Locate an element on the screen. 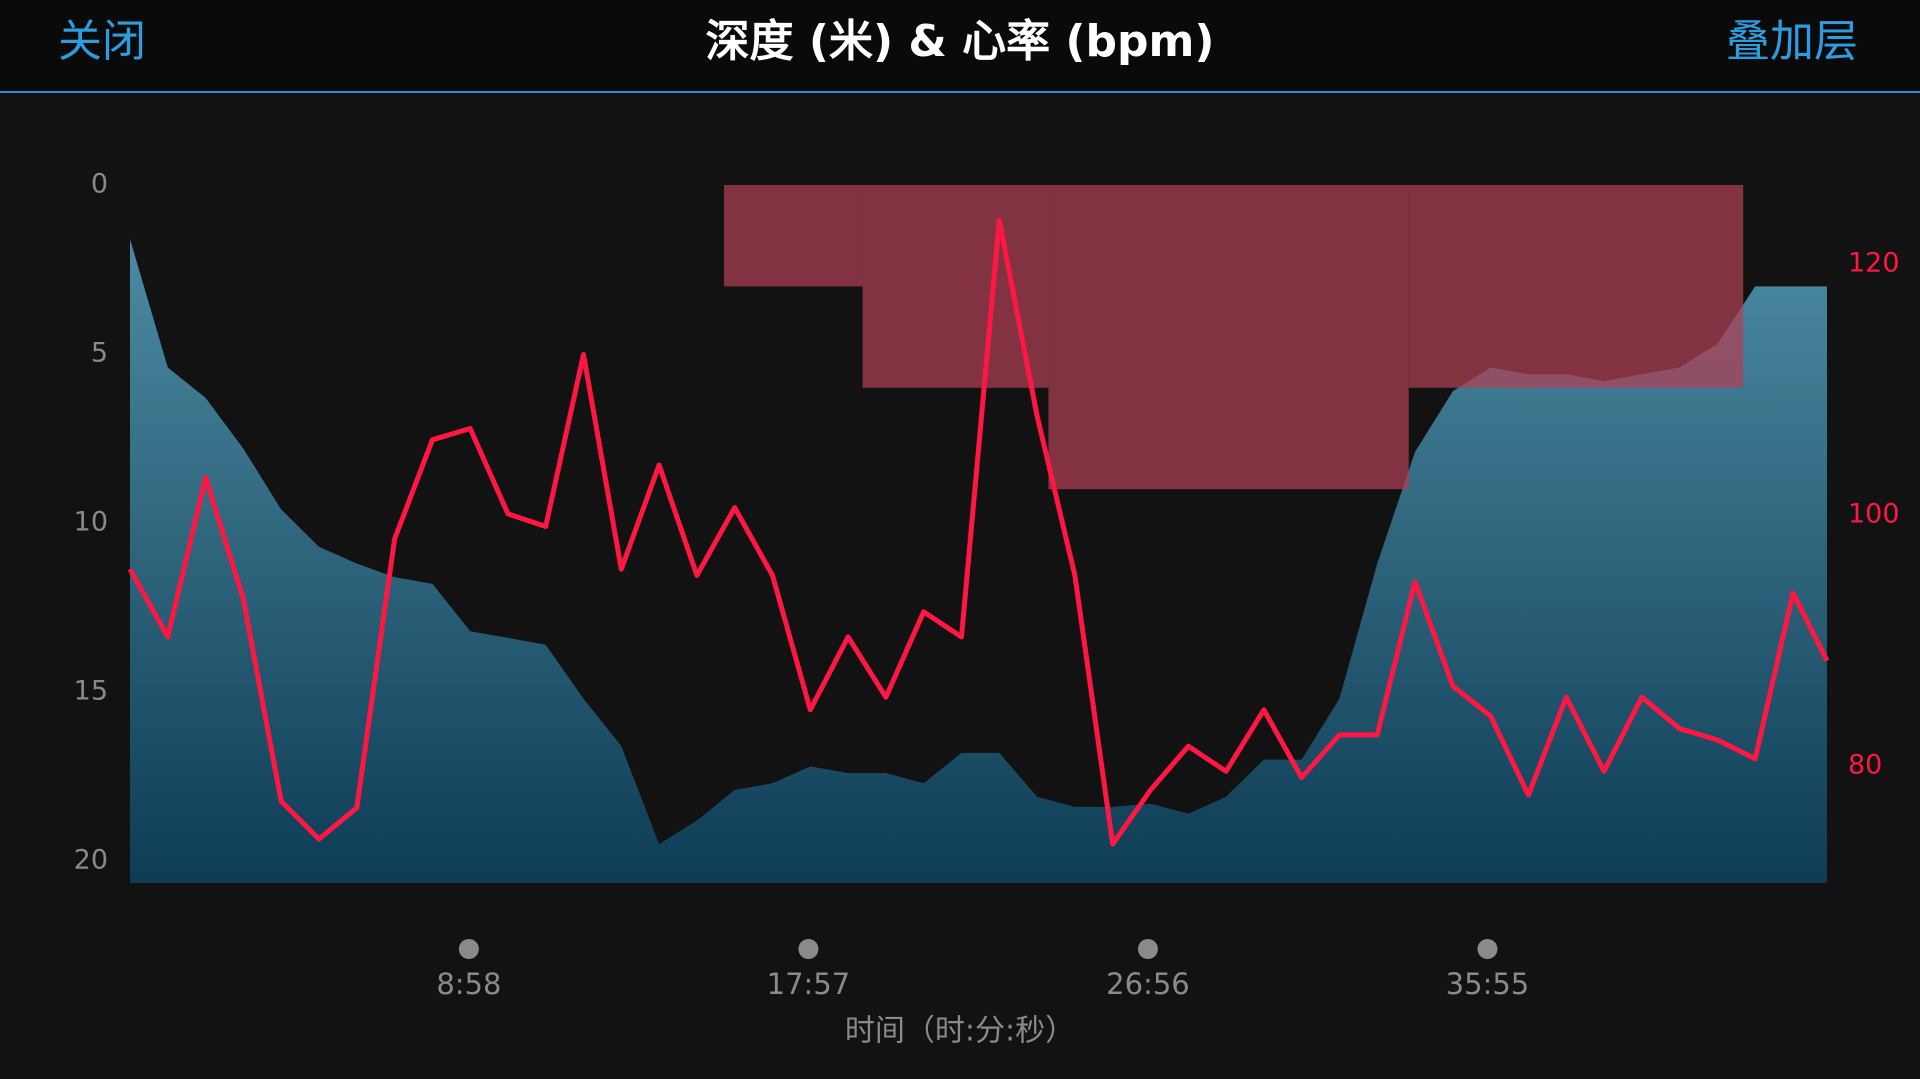  title: 深度 (米) & 心率 (bpm) is located at coordinates (960, 41).